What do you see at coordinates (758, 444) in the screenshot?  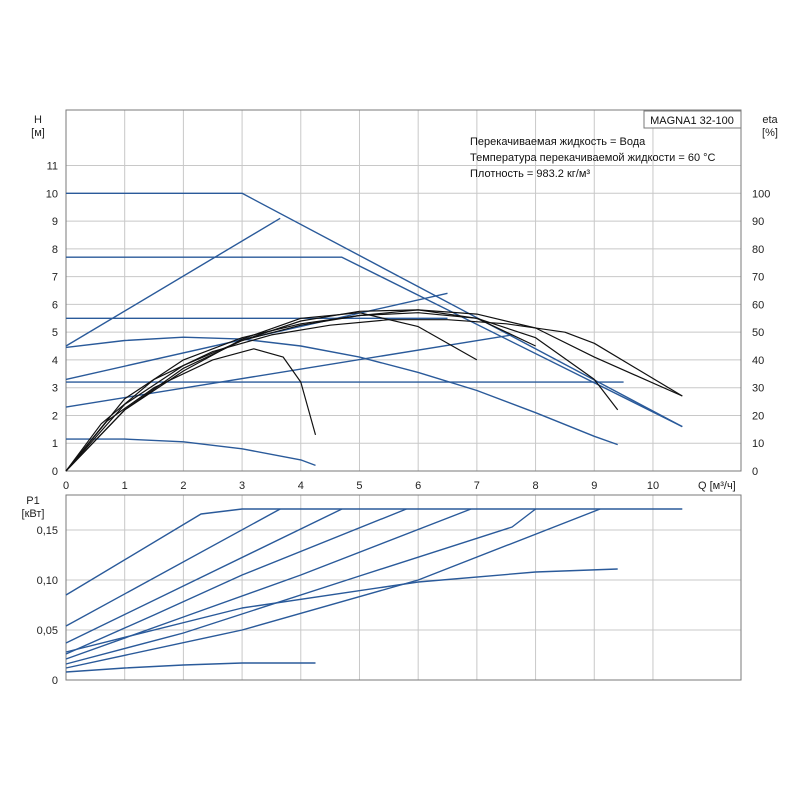 I see `eta-tick-label-1: 10` at bounding box center [758, 444].